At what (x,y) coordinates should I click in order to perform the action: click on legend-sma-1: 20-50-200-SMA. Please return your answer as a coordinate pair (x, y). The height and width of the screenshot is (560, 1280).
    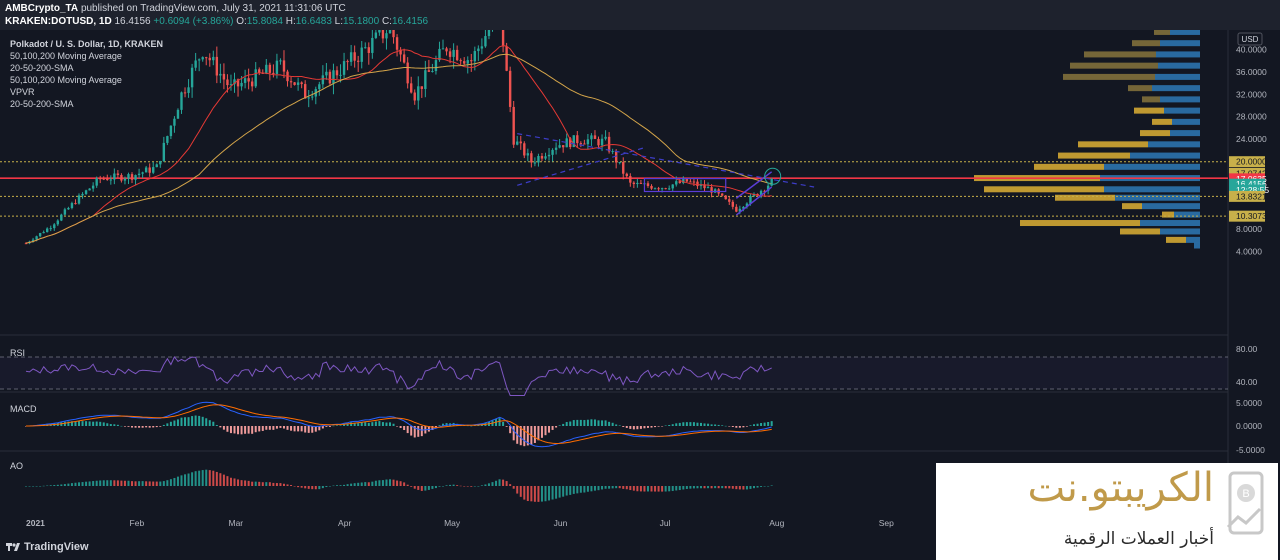
    Looking at the image, I should click on (42, 68).